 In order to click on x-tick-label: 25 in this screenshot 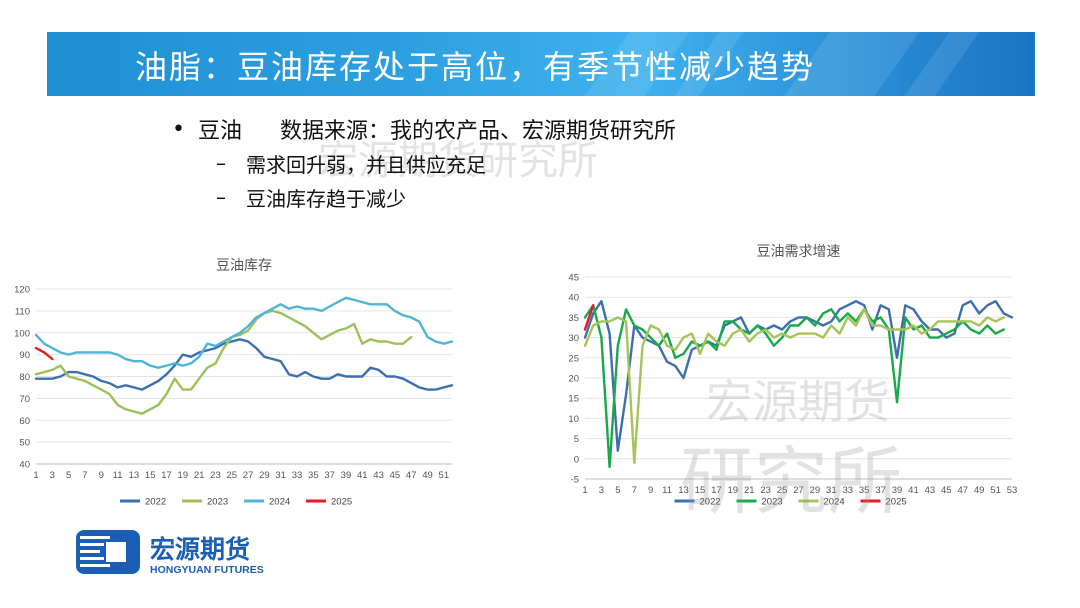, I will do `click(782, 490)`.